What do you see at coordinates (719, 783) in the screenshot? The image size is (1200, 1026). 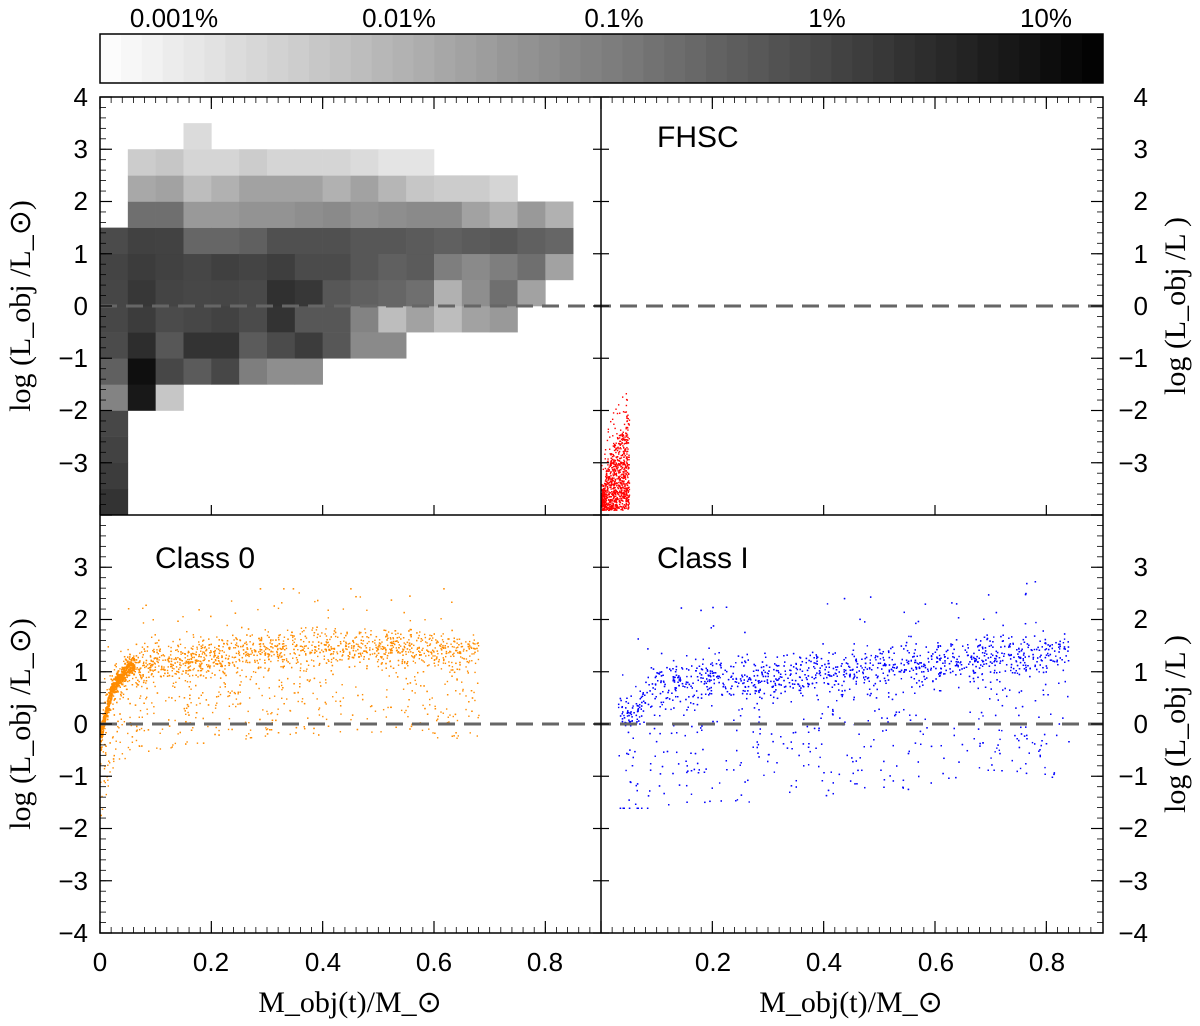 I see `class1-point` at bounding box center [719, 783].